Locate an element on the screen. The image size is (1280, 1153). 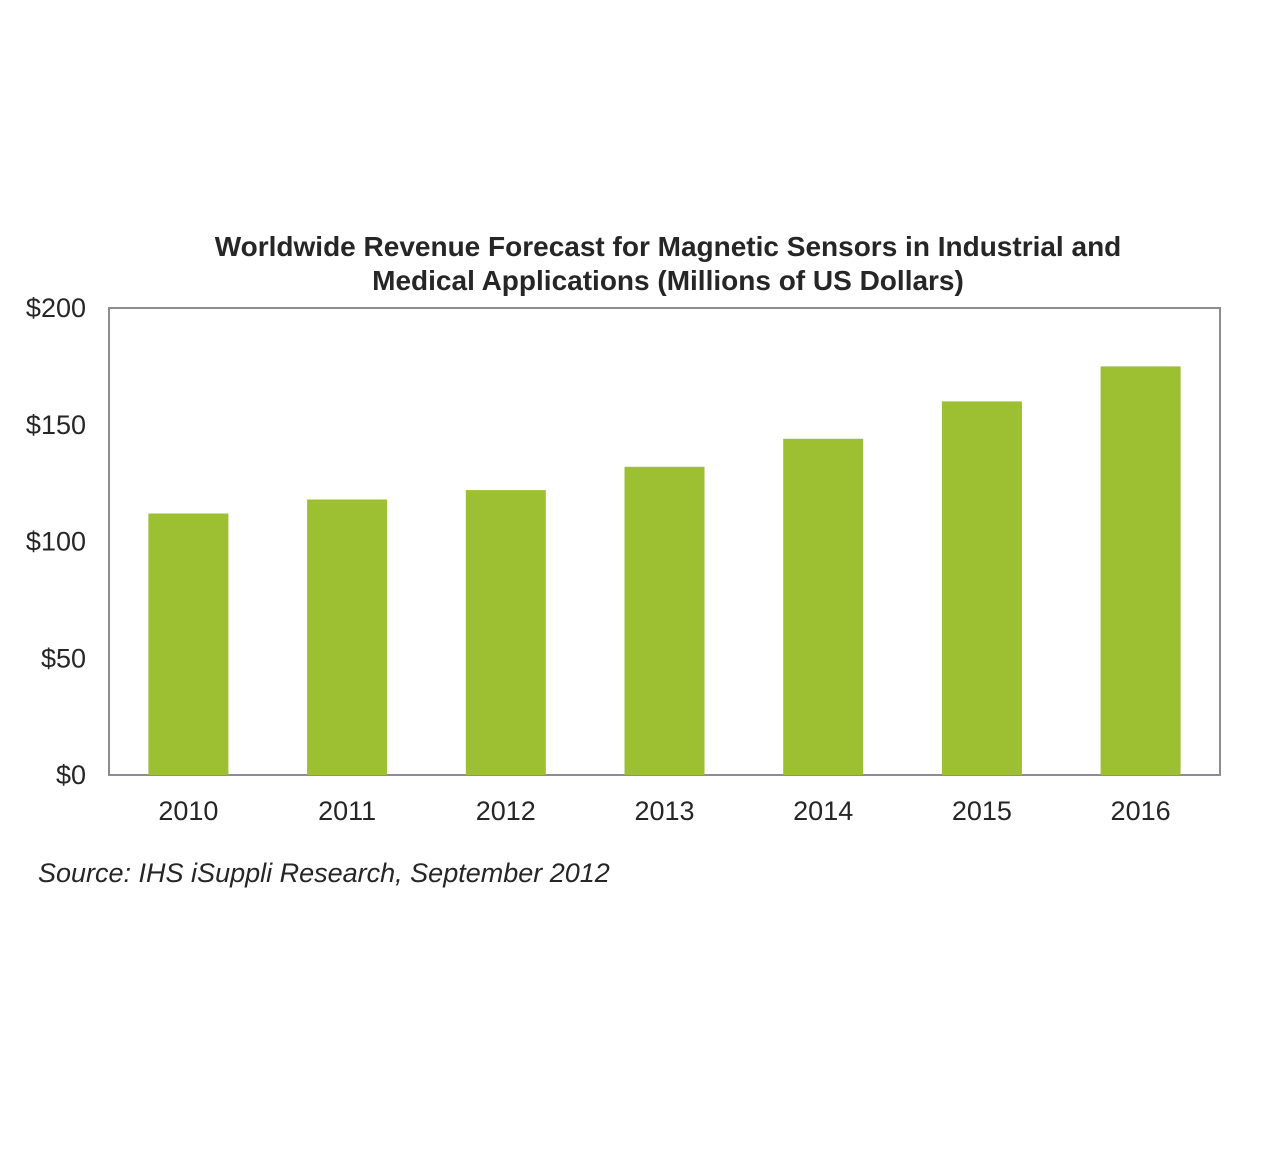
y-tick-label: $200 is located at coordinates (56, 308).